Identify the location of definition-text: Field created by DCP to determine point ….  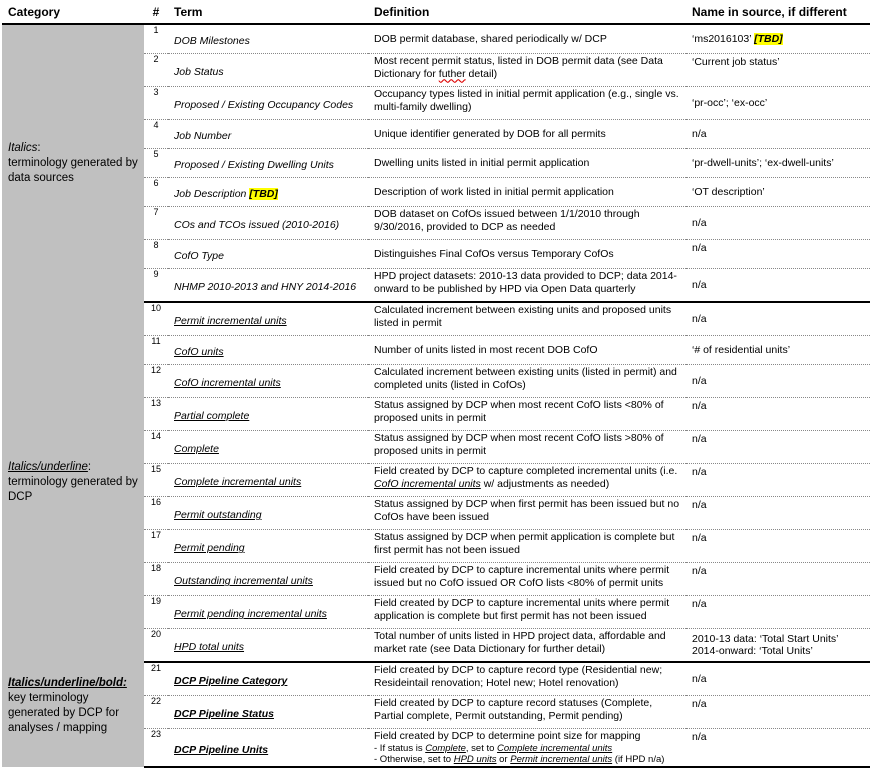
(507, 736).